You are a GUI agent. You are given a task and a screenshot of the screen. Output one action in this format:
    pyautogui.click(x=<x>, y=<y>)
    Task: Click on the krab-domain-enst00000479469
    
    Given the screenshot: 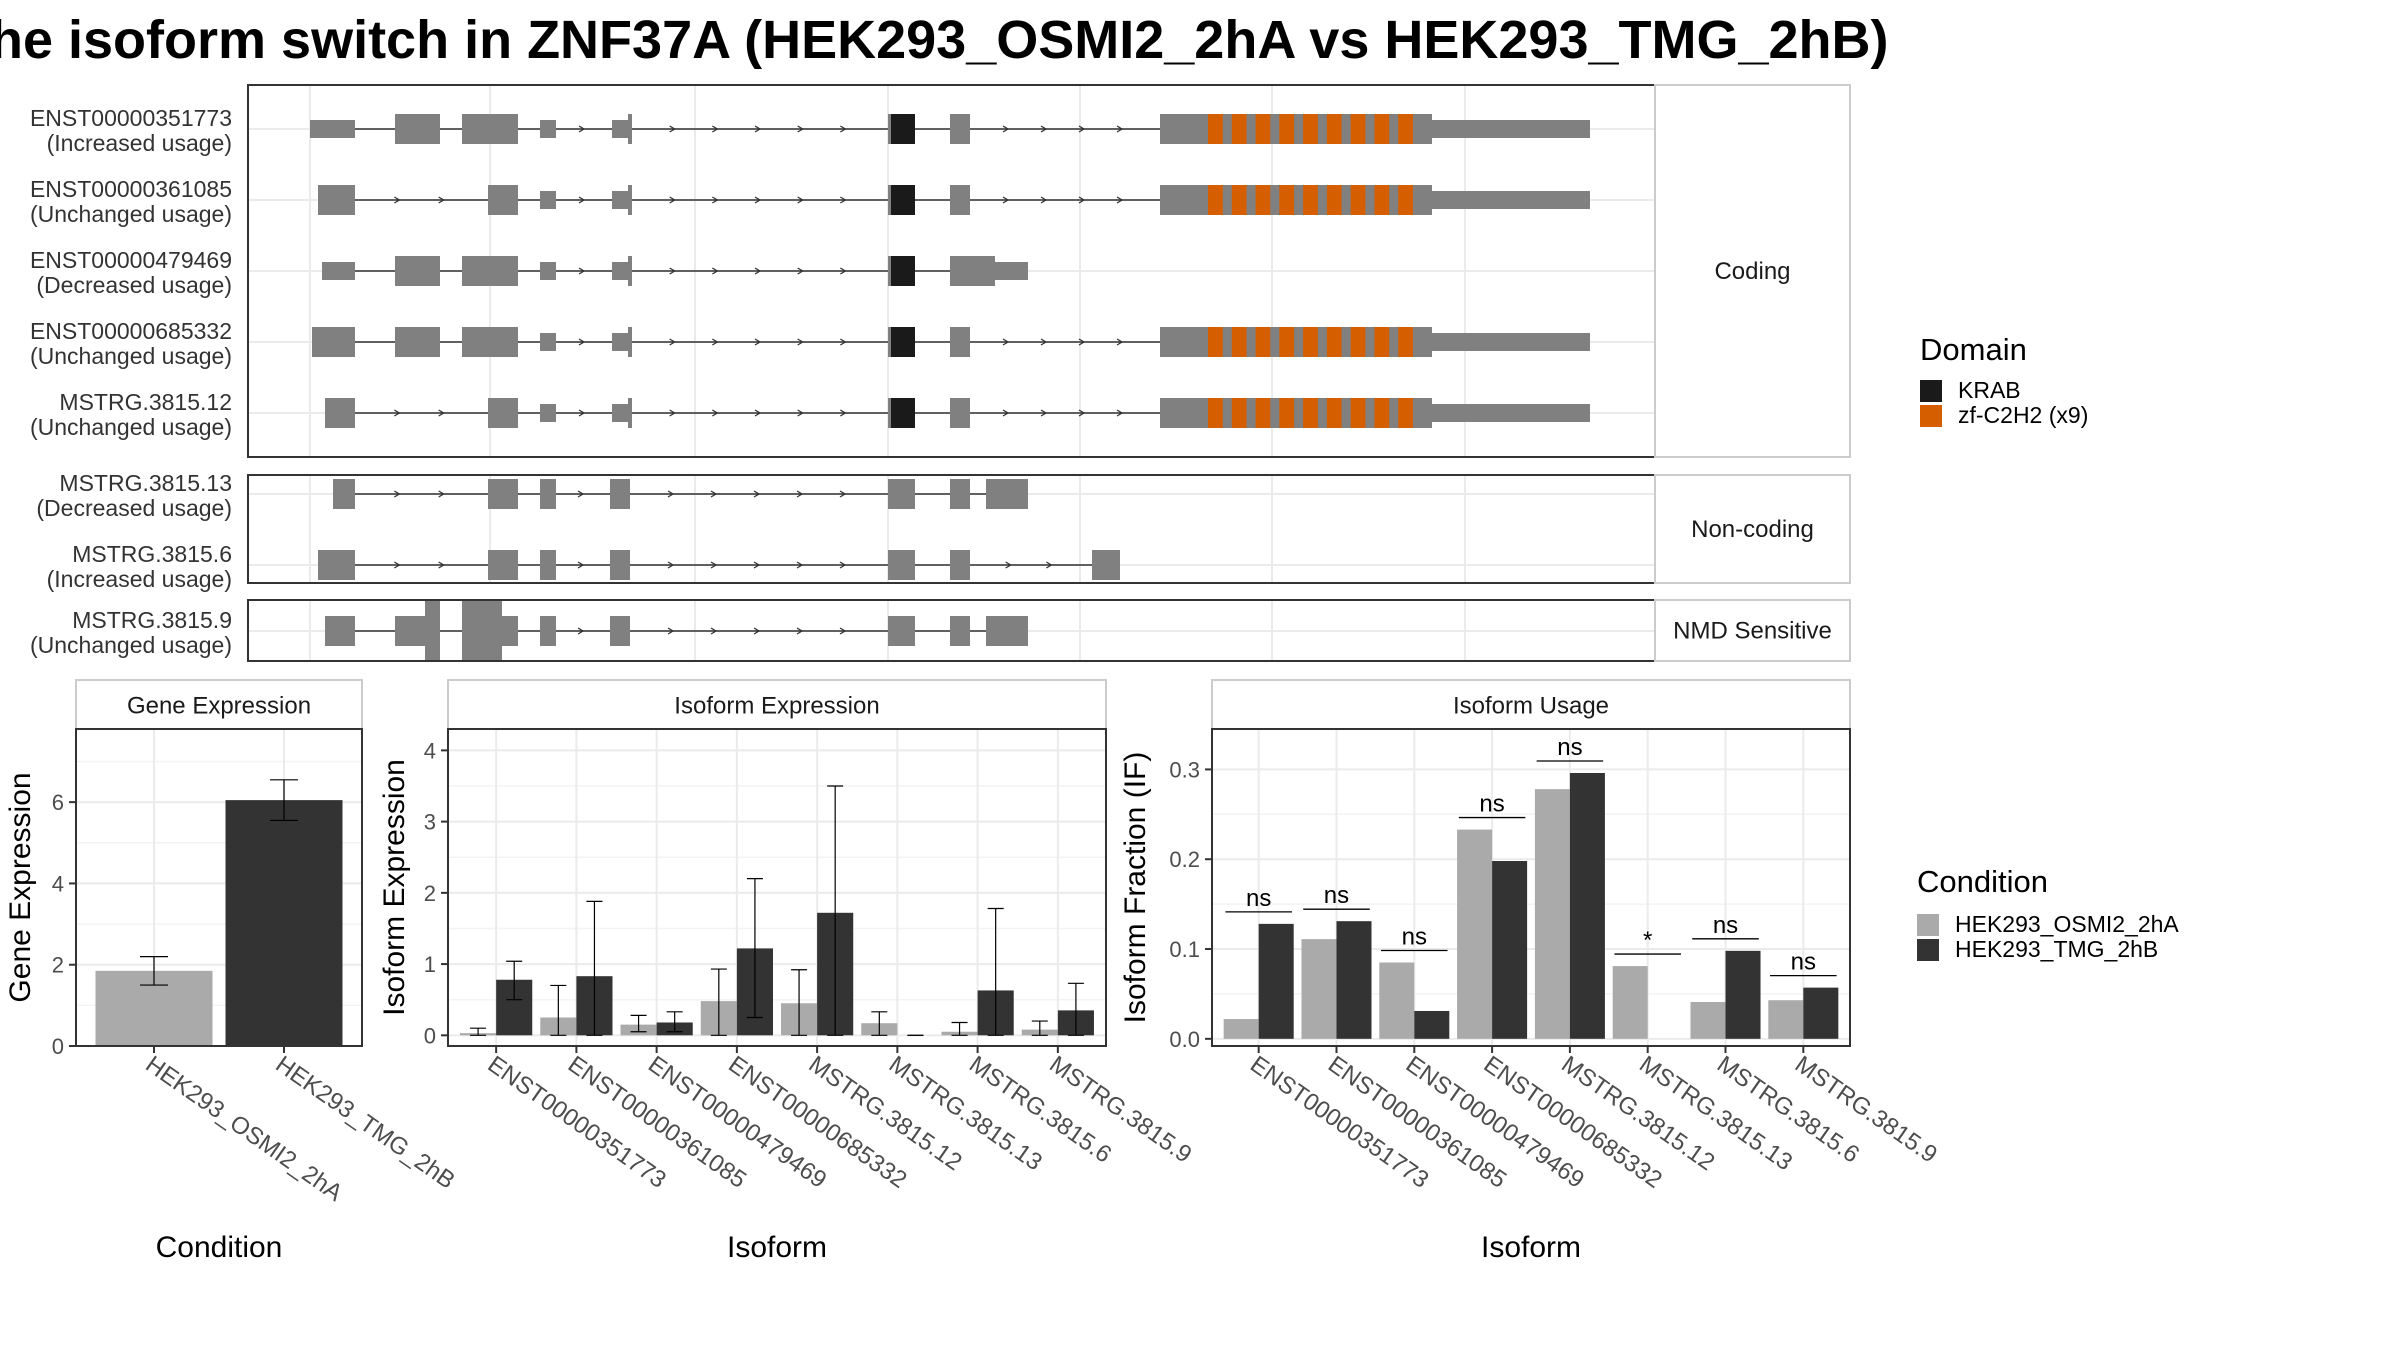 What is the action you would take?
    pyautogui.click(x=903, y=271)
    